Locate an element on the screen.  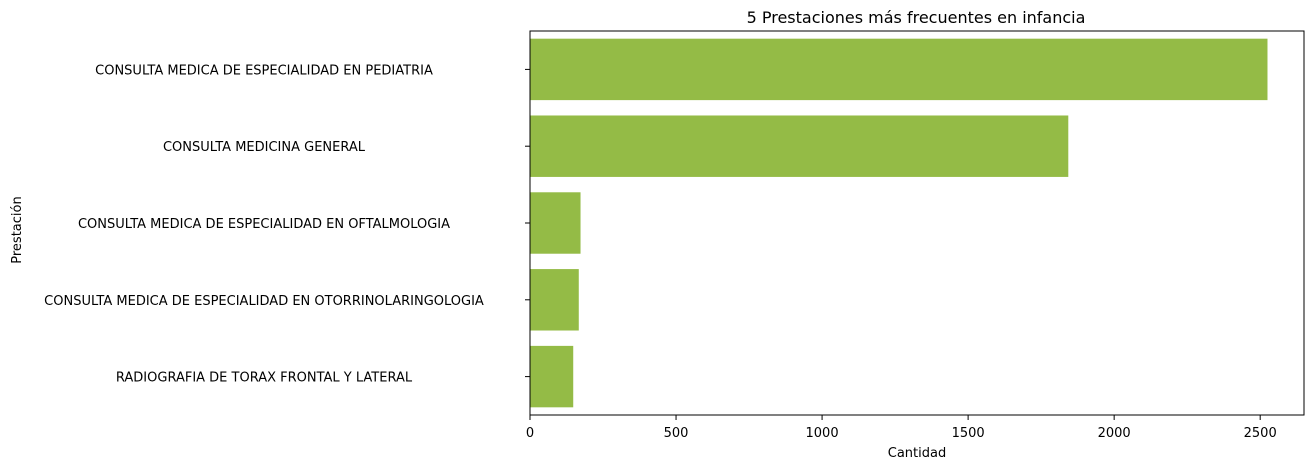
y-tick-label: CONSULTA MEDICINA GENERAL is located at coordinates (264, 147).